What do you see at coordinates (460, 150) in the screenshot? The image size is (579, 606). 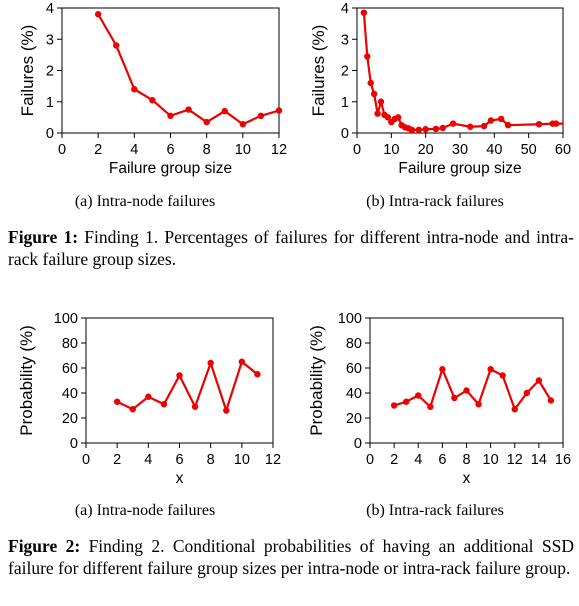 I see `x-tick-label: 30` at bounding box center [460, 150].